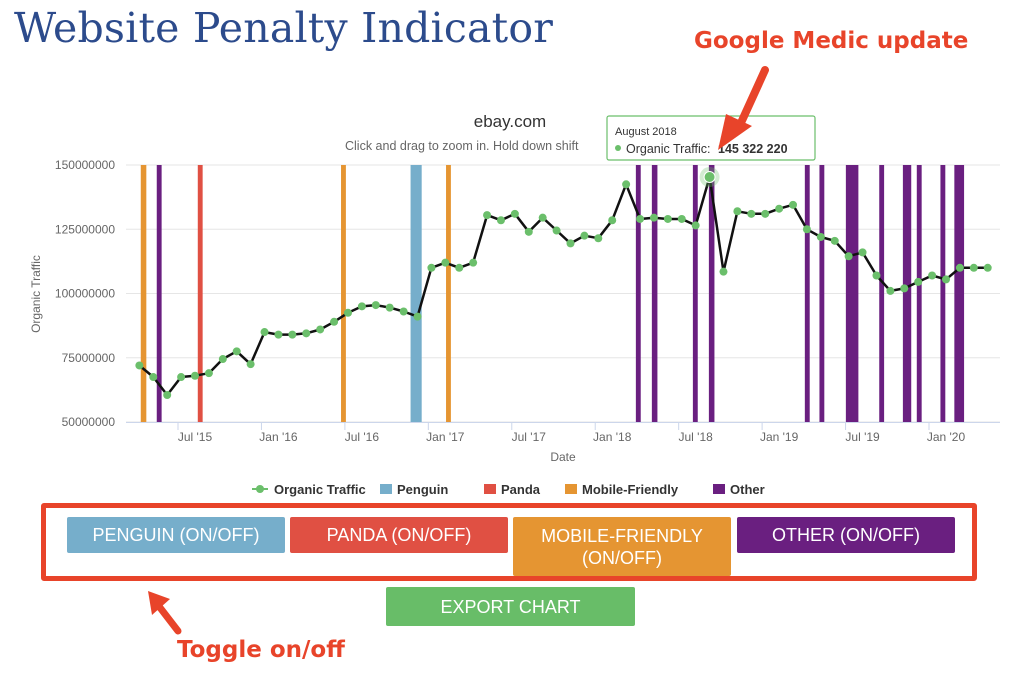  I want to click on legend-item-panda: Panda, so click(512, 489).